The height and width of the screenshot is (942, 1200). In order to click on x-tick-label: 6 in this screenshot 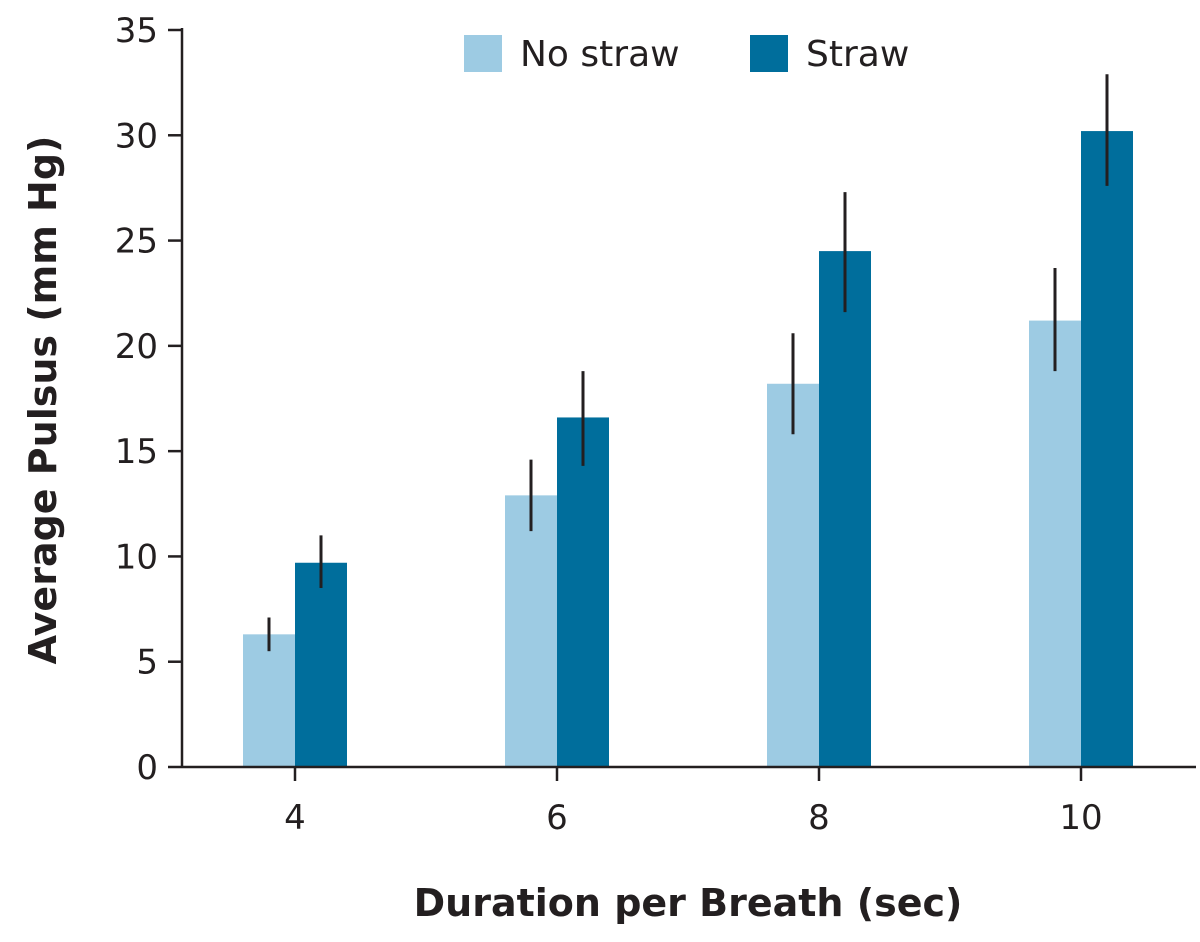, I will do `click(557, 818)`.